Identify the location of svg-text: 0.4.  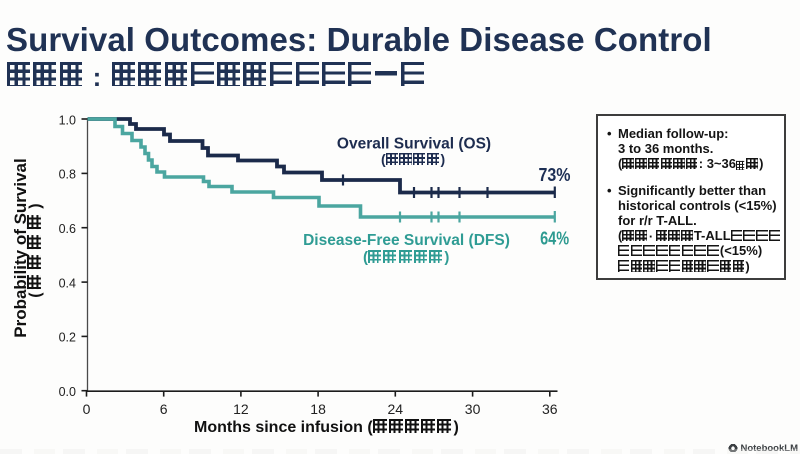
(67, 283).